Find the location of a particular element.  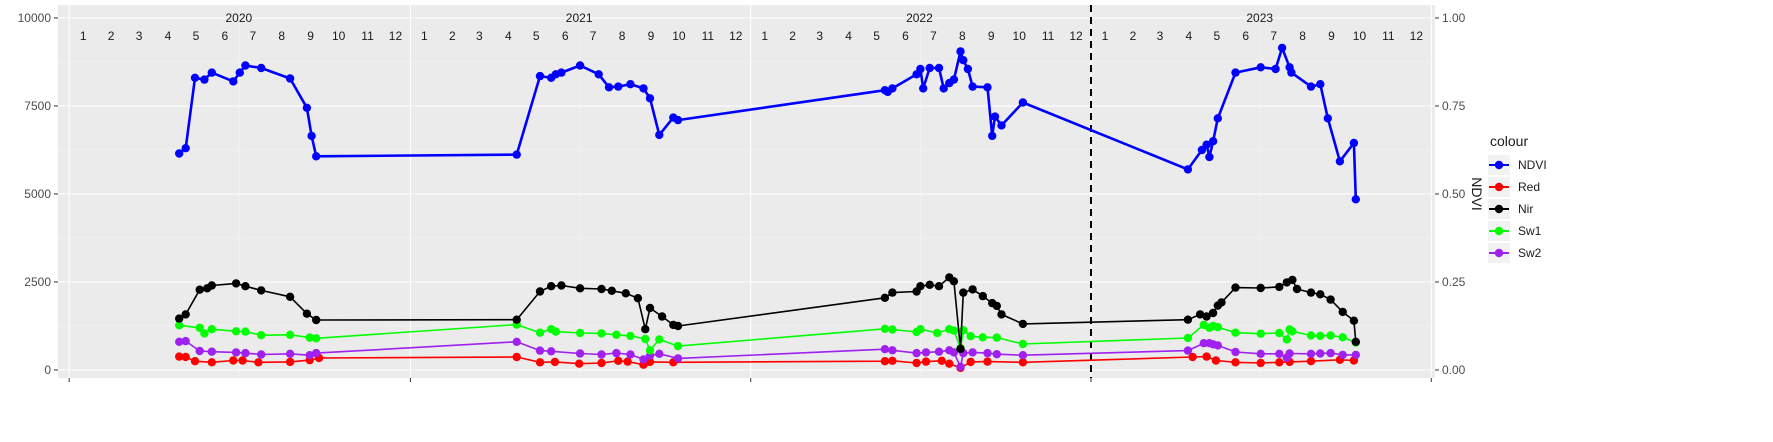

month-label: 6 is located at coordinates (905, 36).